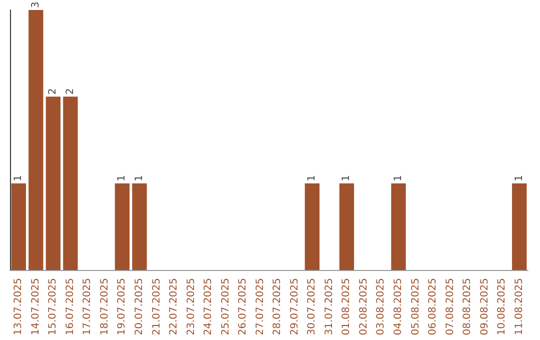 Image resolution: width=540 pixels, height=340 pixels. I want to click on x-tick-label: 18.07.2025, so click(104, 307).